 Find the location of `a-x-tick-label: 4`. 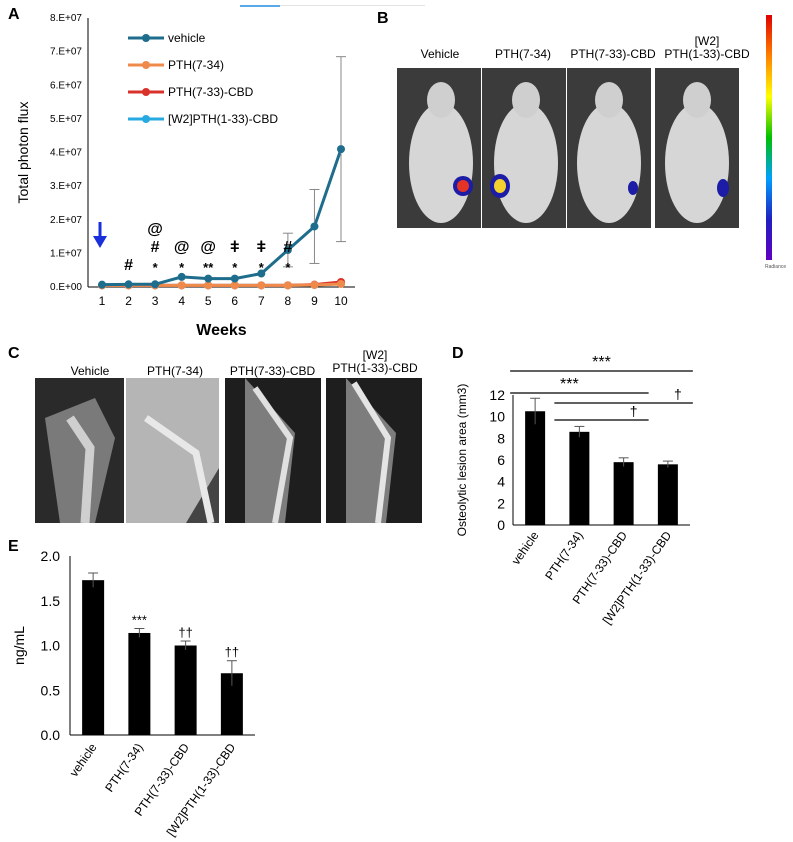

a-x-tick-label: 4 is located at coordinates (181, 301).